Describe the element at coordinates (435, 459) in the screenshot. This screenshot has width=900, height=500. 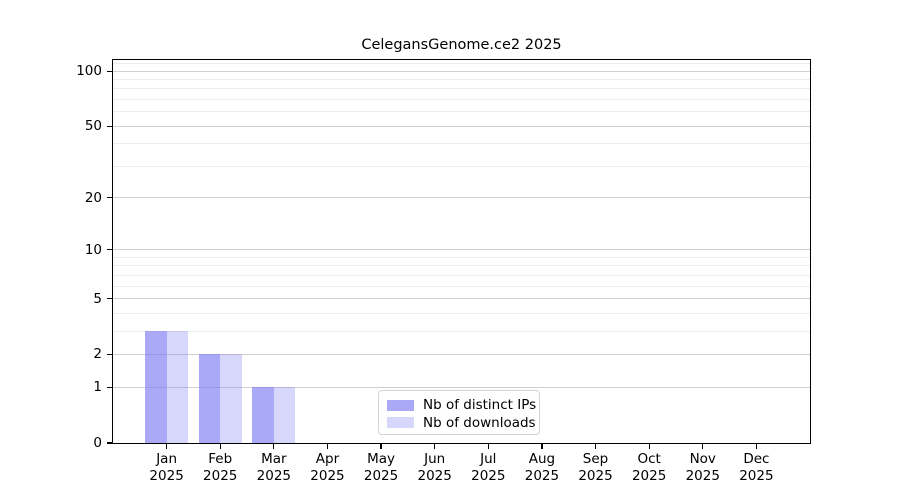
I see `x-tick-month: Jun` at that location.